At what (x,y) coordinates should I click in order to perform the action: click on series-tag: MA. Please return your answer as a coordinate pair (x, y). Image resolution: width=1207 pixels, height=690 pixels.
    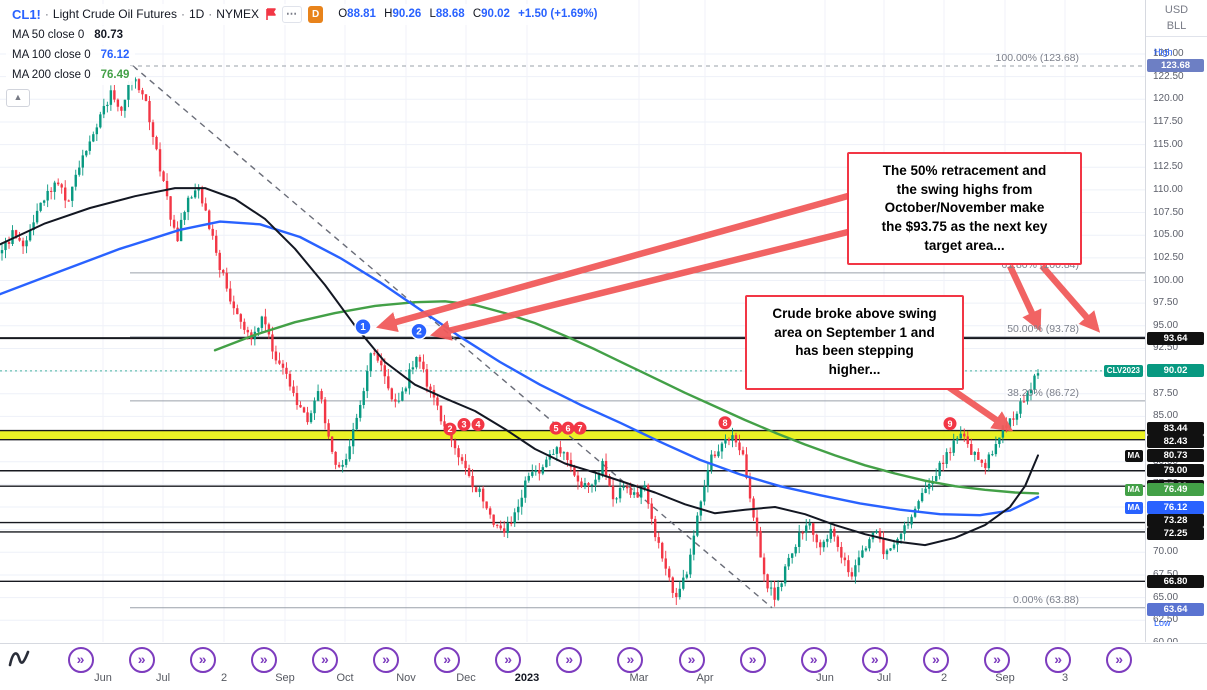
    Looking at the image, I should click on (1133, 490).